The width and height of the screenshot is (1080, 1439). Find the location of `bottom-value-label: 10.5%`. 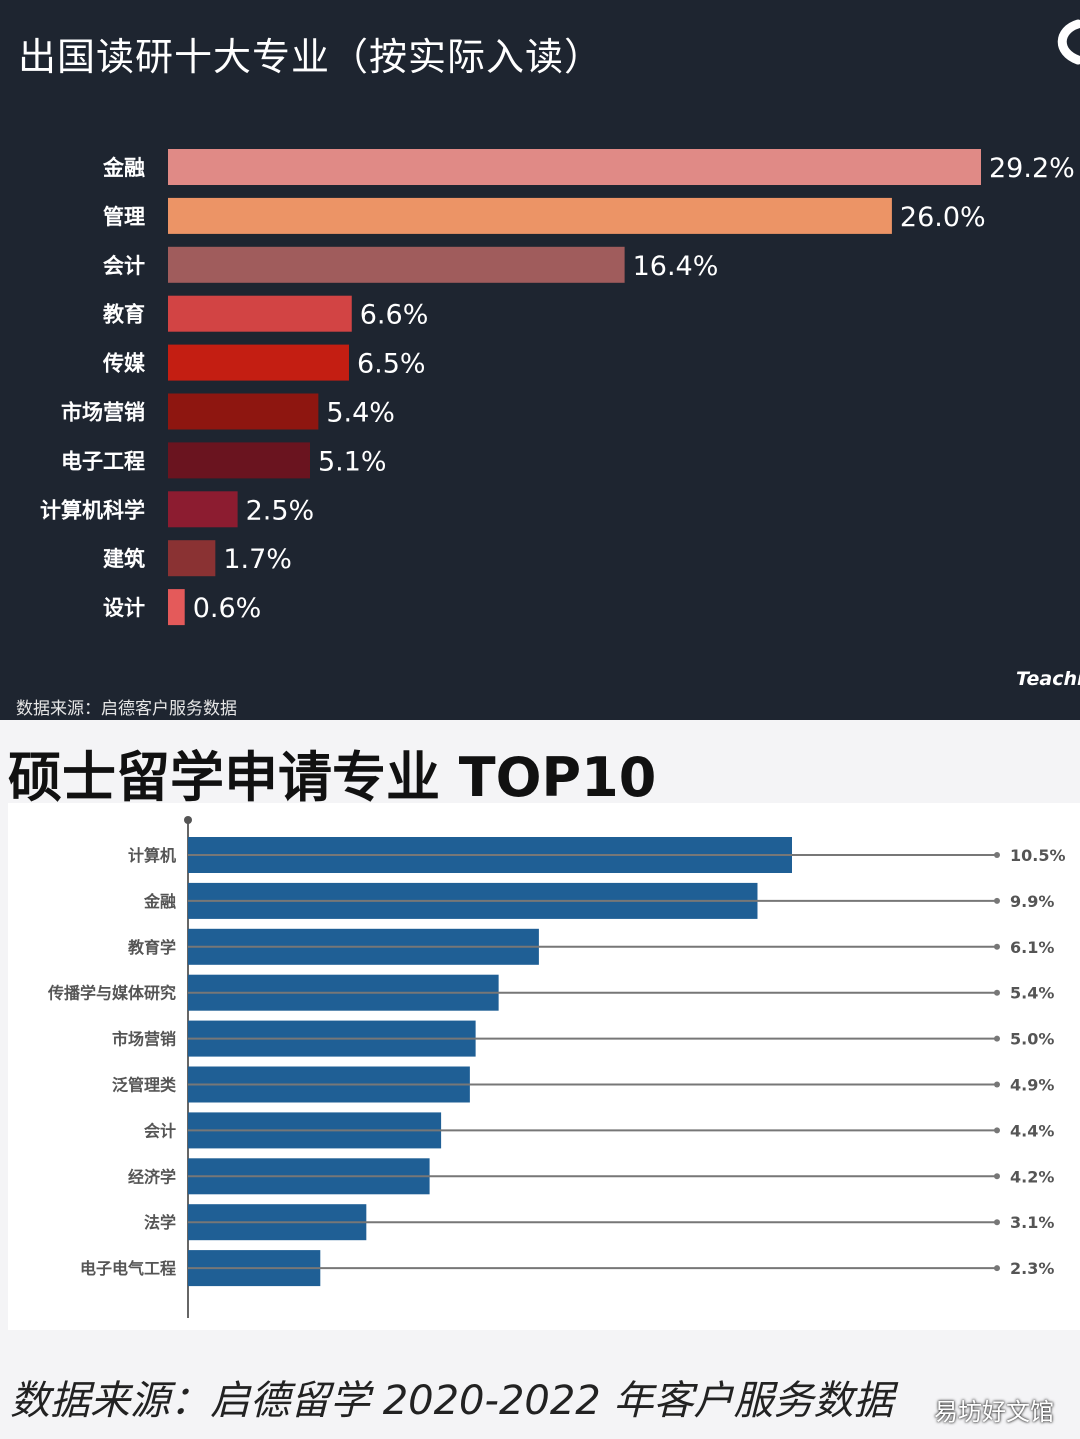

bottom-value-label: 10.5% is located at coordinates (1038, 855).